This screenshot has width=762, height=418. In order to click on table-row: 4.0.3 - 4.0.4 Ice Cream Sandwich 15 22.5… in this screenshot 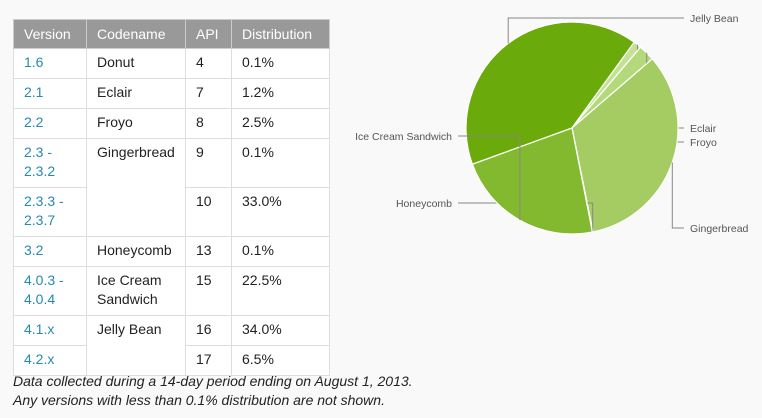, I will do `click(171, 291)`.